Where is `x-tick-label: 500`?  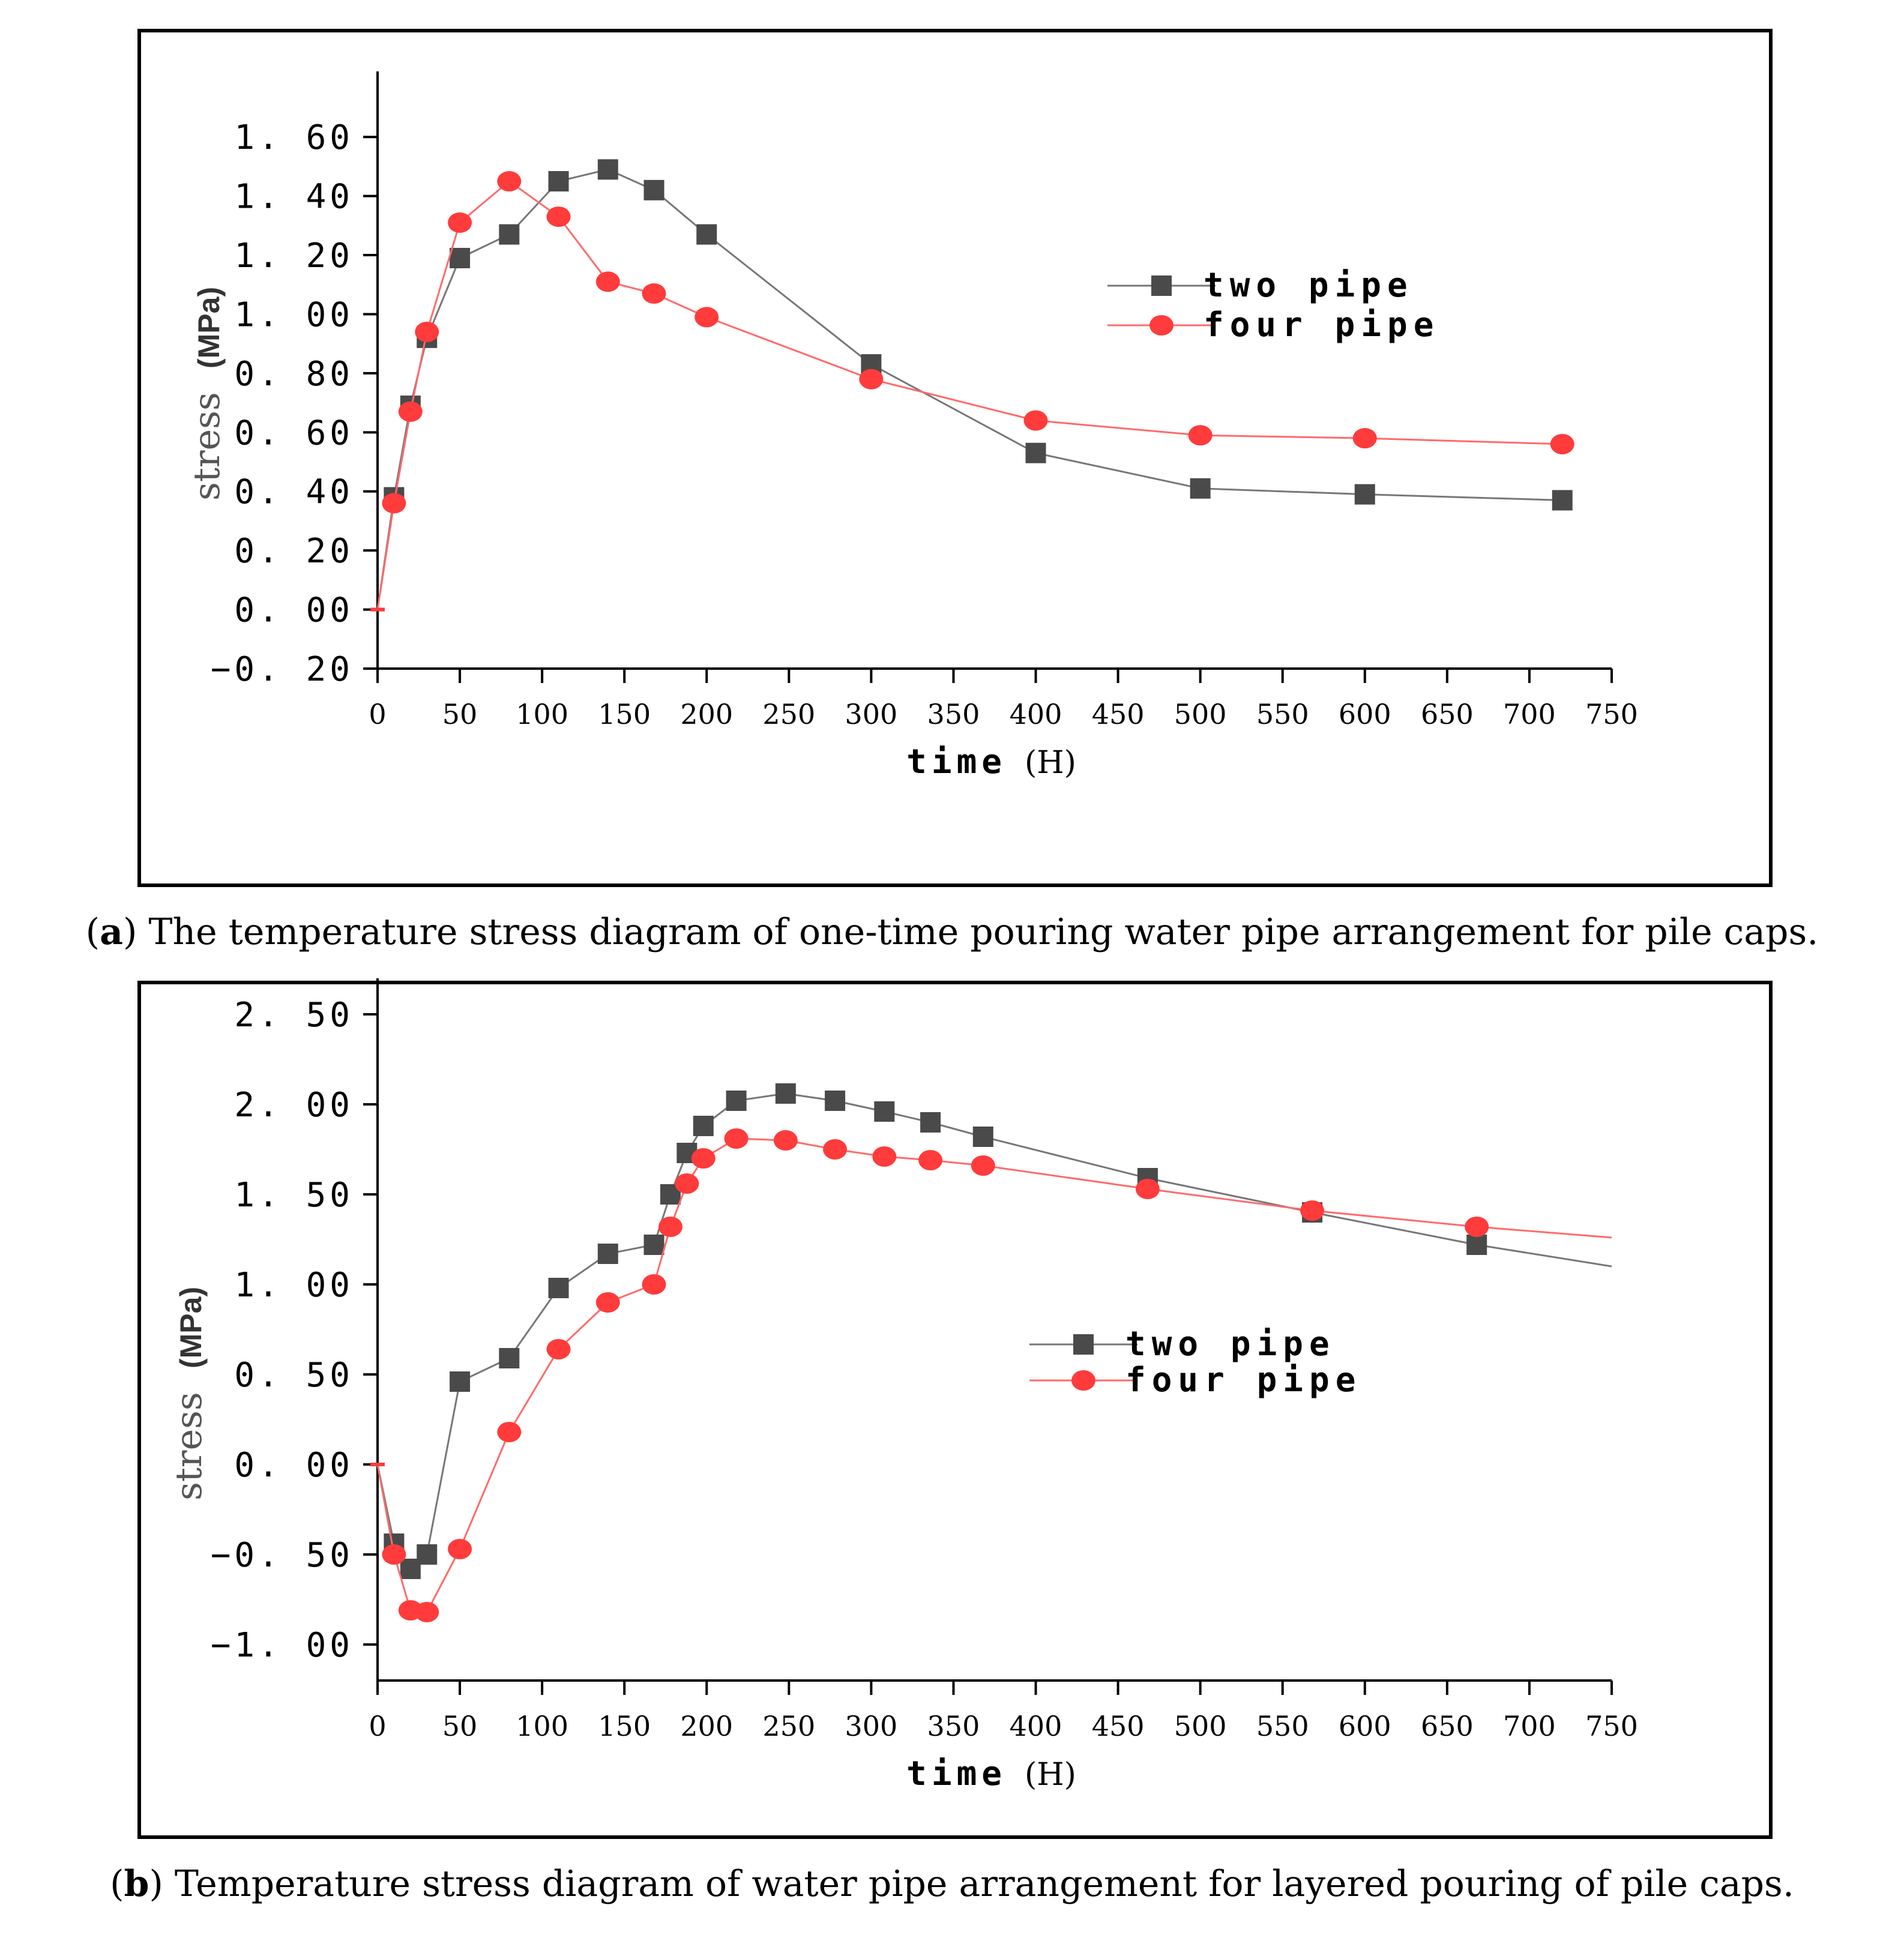
x-tick-label: 500 is located at coordinates (1201, 714).